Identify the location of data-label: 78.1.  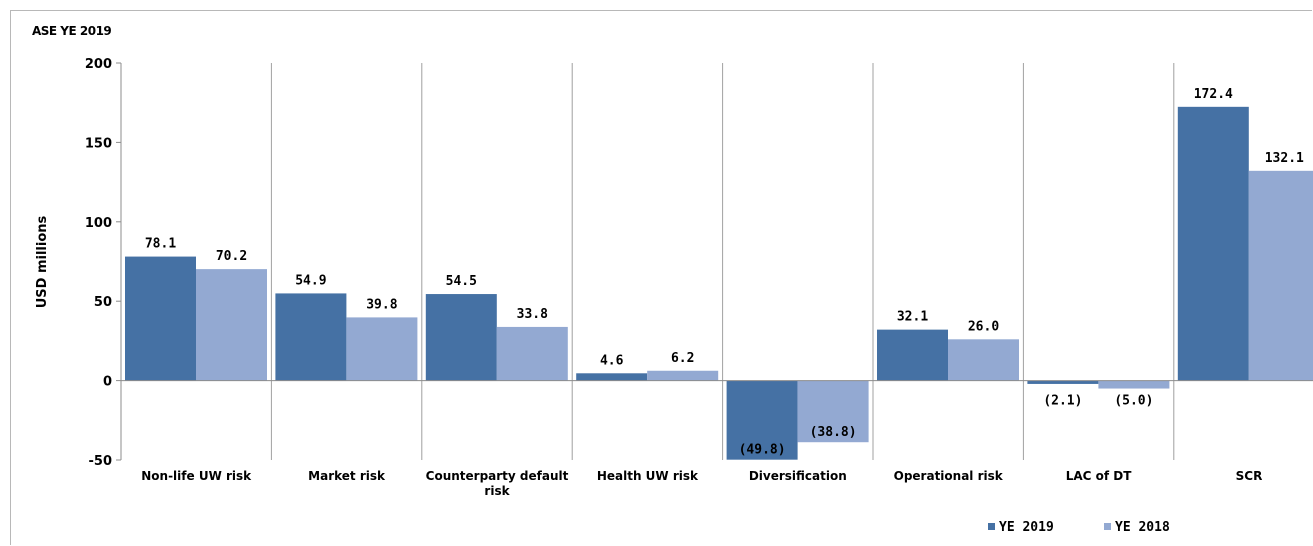
(160, 244).